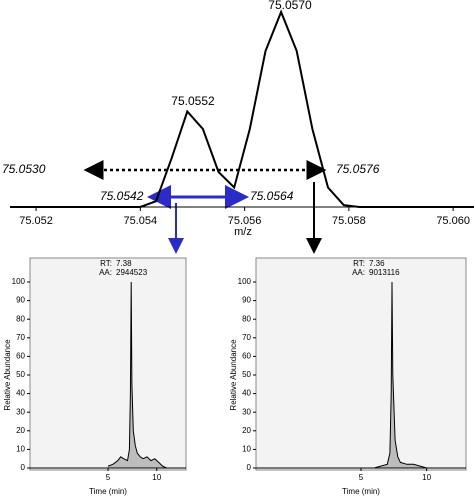 The image size is (474, 502). What do you see at coordinates (243, 232) in the screenshot?
I see `x-axis-label: m/z` at bounding box center [243, 232].